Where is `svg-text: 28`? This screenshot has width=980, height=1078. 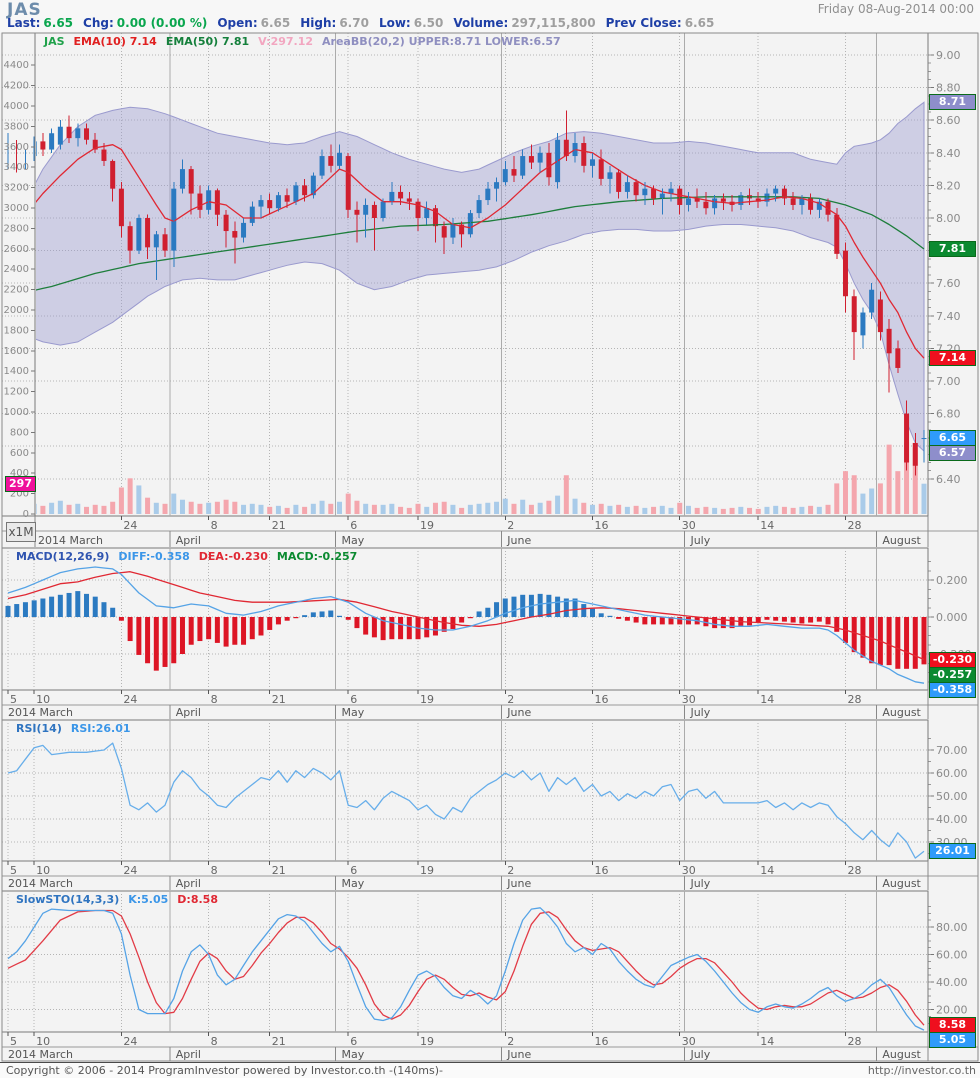
svg-text: 28 is located at coordinates (854, 870).